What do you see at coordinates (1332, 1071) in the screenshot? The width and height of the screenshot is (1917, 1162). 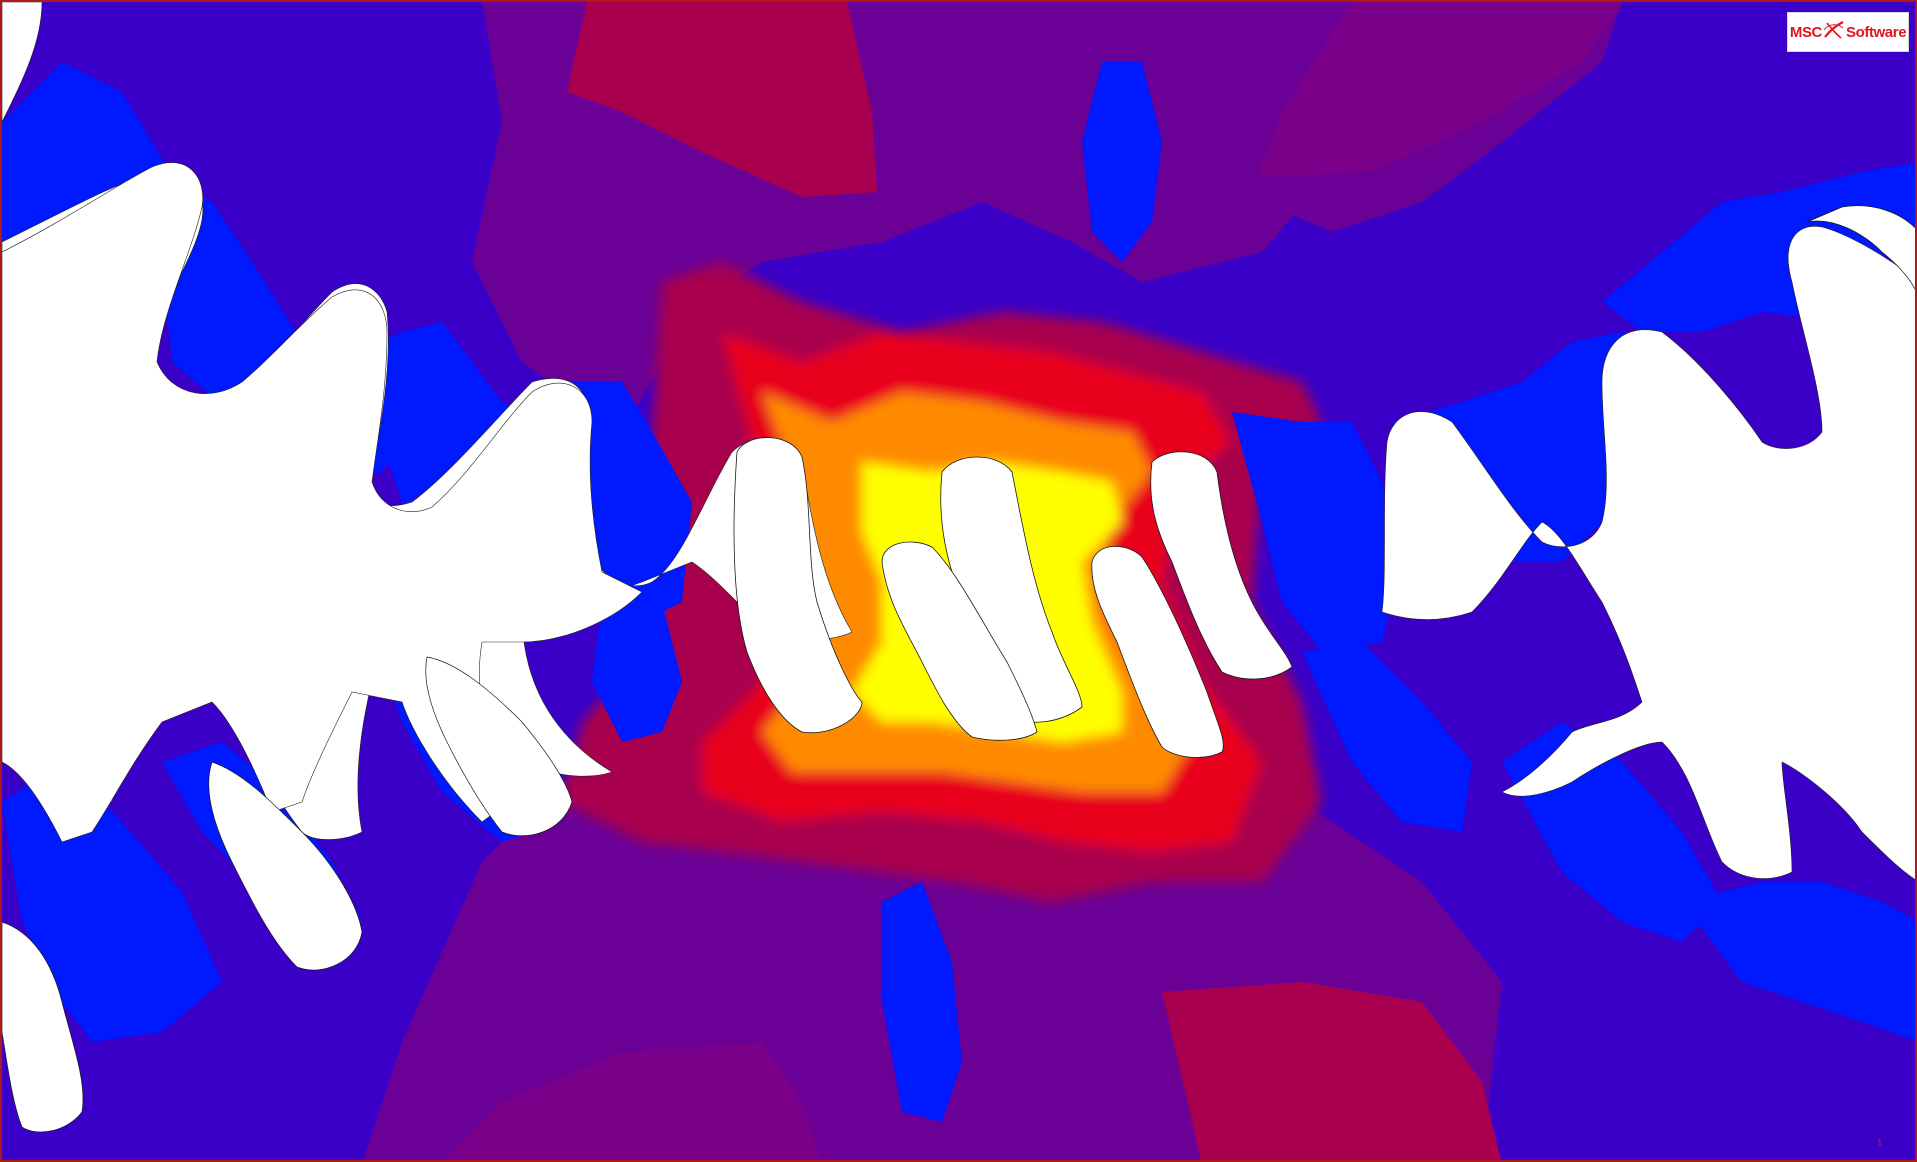 I see `contour-band-magenta-bottom` at bounding box center [1332, 1071].